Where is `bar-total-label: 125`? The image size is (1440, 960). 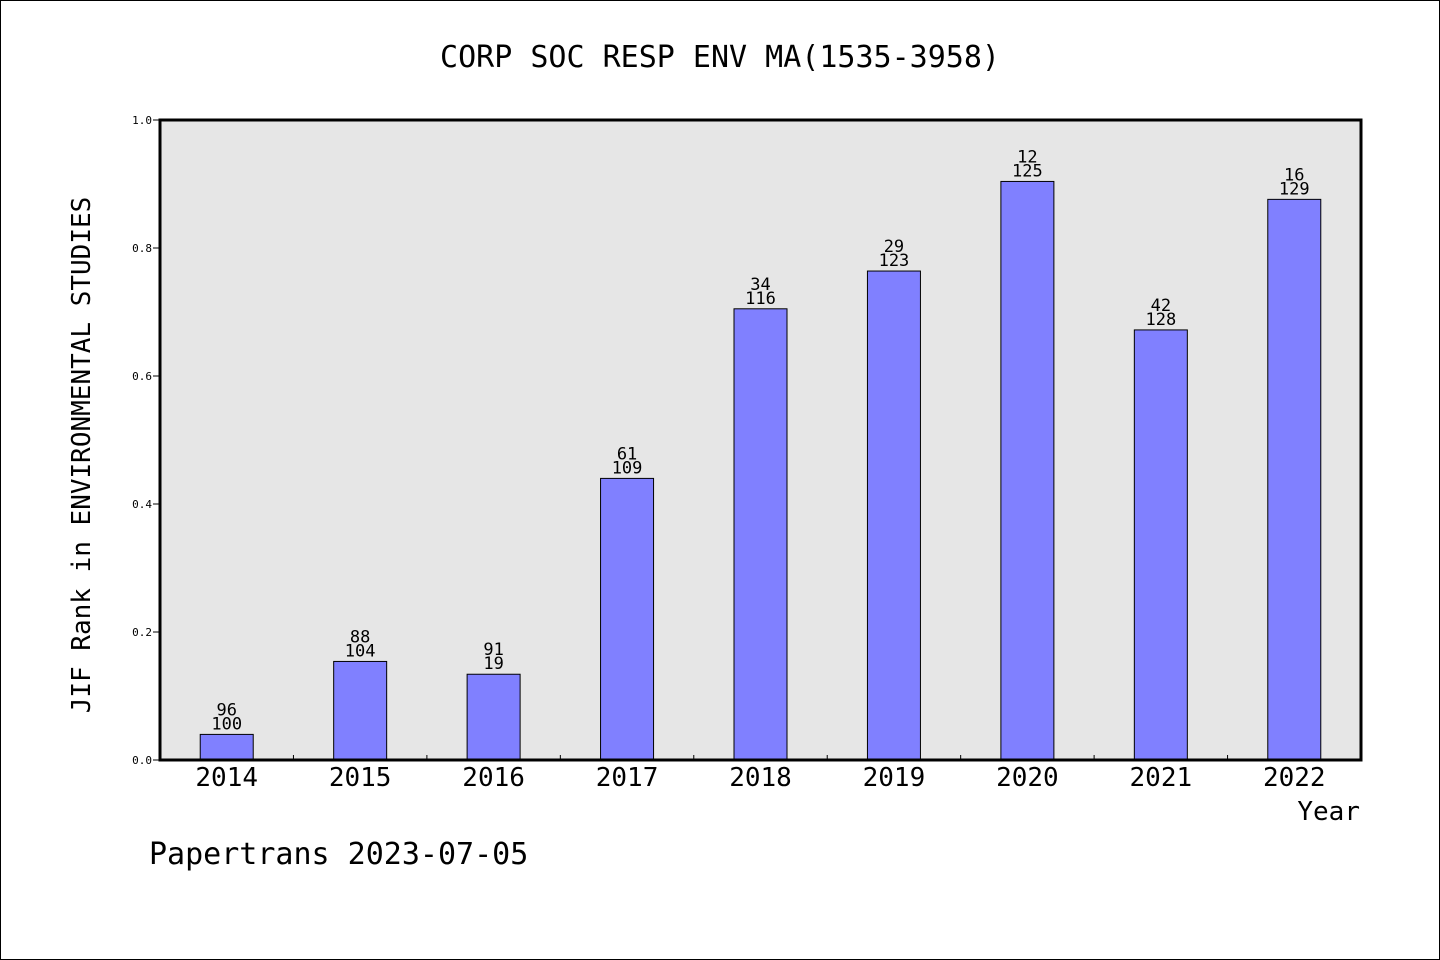
bar-total-label: 125 is located at coordinates (1027, 171).